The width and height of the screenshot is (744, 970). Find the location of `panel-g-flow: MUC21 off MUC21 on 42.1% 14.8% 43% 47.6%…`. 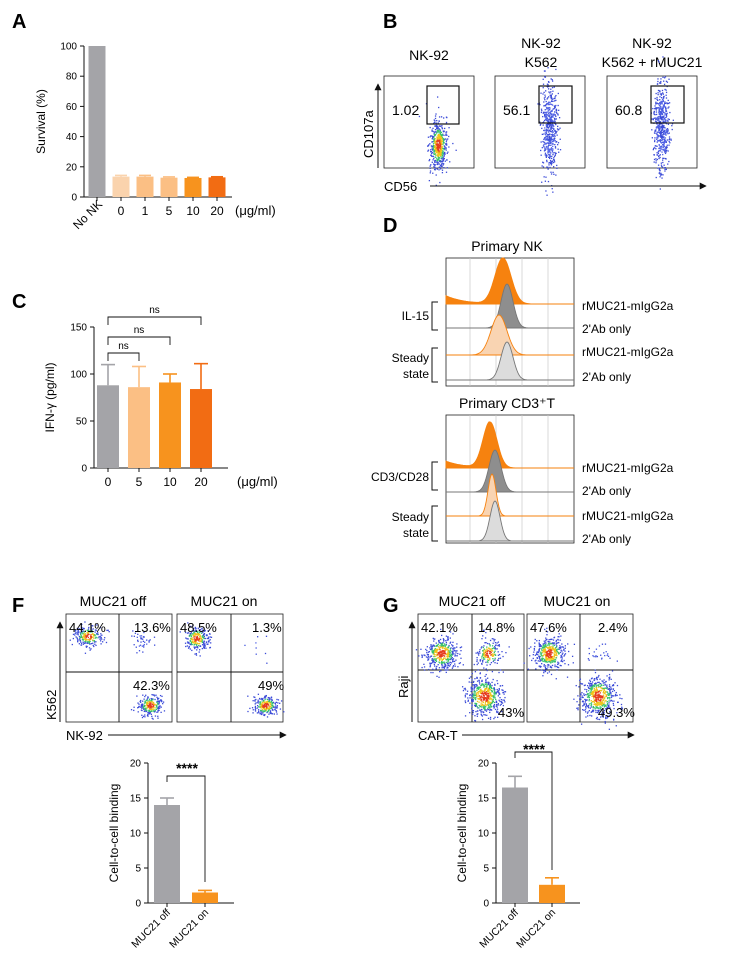

panel-g-flow: MUC21 off MUC21 on 42.1% 14.8% 43% 47.6%… is located at coordinates (515, 668).